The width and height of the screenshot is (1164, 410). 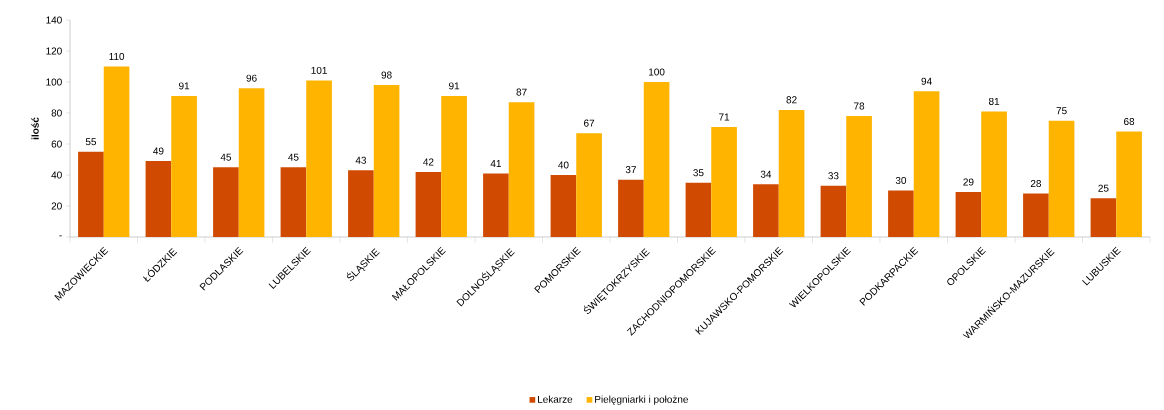 I want to click on legend-label: Pielęgniarki i położne, so click(x=641, y=400).